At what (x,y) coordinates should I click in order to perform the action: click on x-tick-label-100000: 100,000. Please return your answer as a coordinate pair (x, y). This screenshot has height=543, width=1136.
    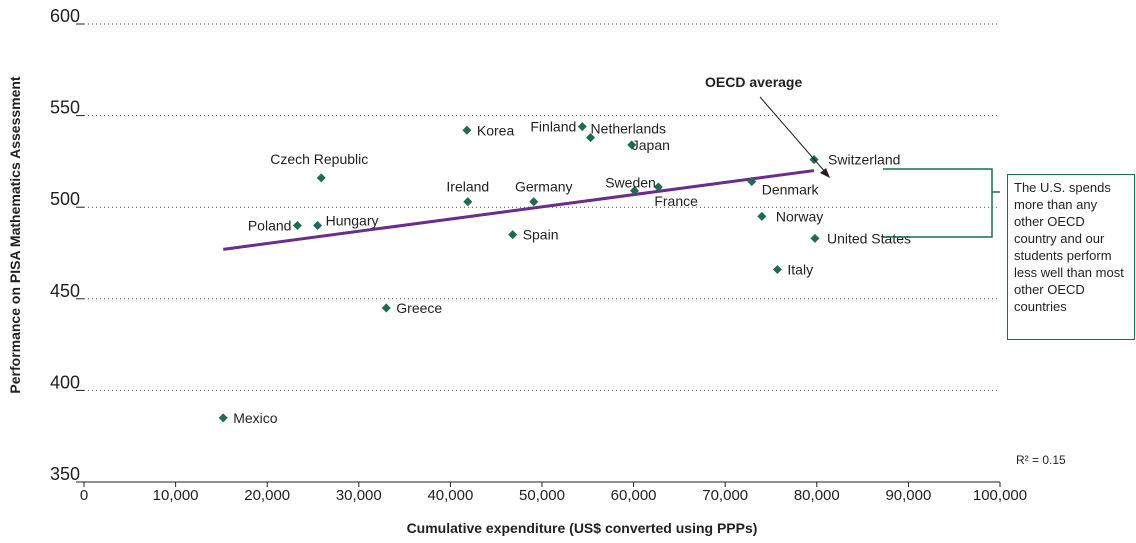
    Looking at the image, I should click on (1000, 495).